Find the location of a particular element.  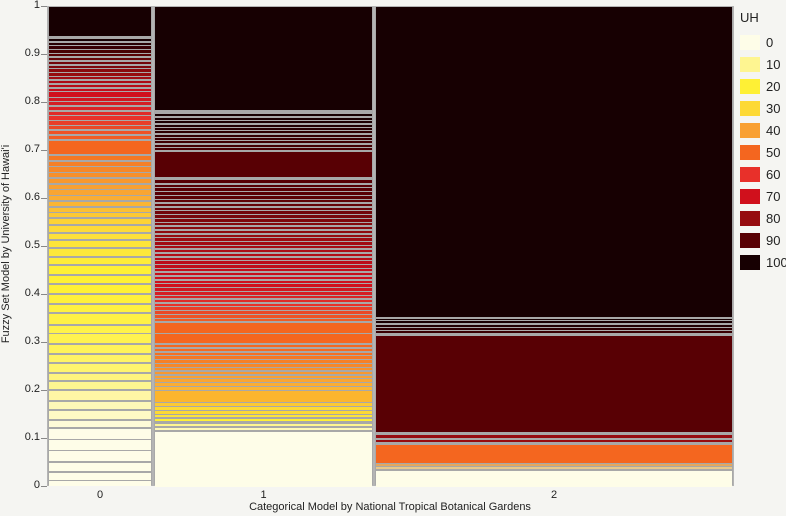

y-tick-label: 0.6 is located at coordinates (32, 197).